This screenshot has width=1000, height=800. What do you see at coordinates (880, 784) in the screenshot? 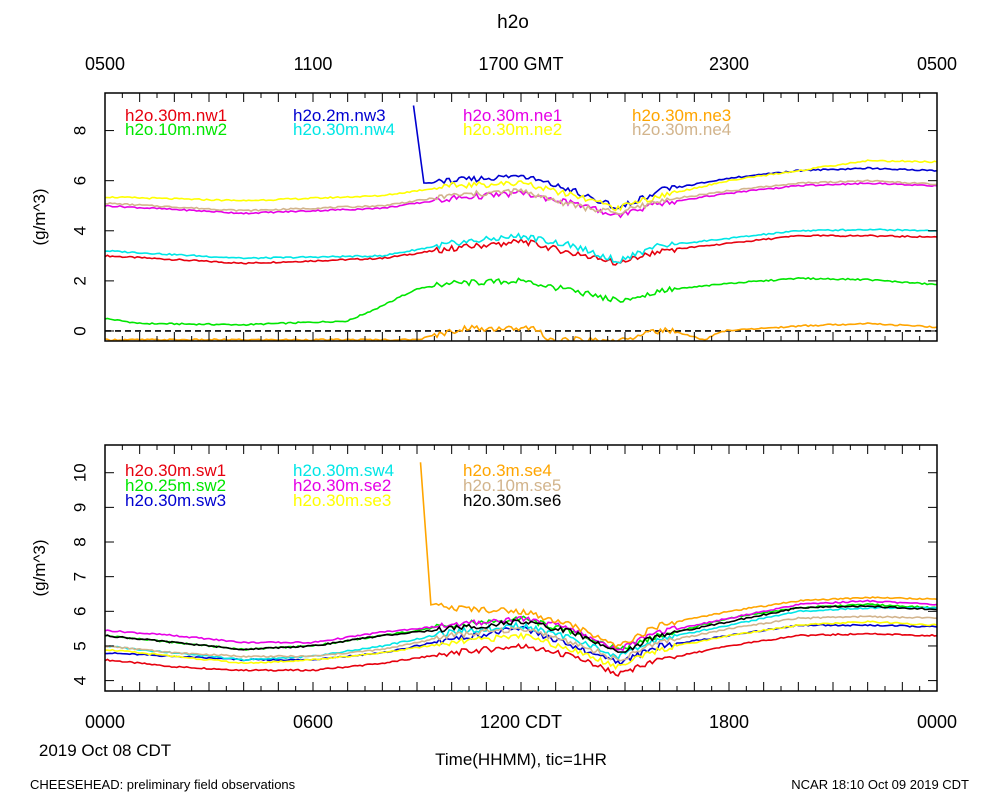
I see `footer-right: NCAR 18:10 Oct 09 2019 CDT` at bounding box center [880, 784].